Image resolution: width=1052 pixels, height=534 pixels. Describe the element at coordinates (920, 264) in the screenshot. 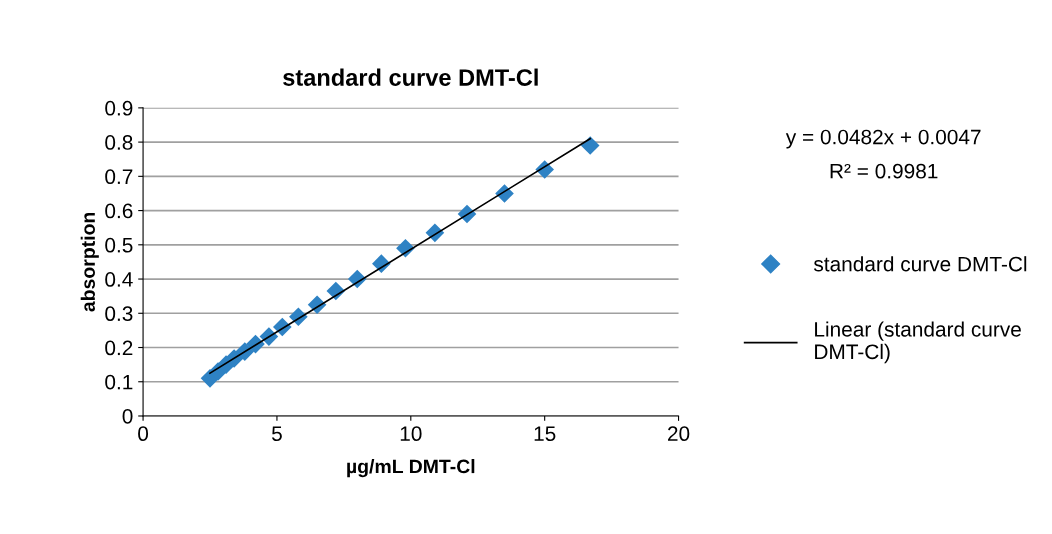

I see `legend-label: standard curve DMT-Cl` at that location.